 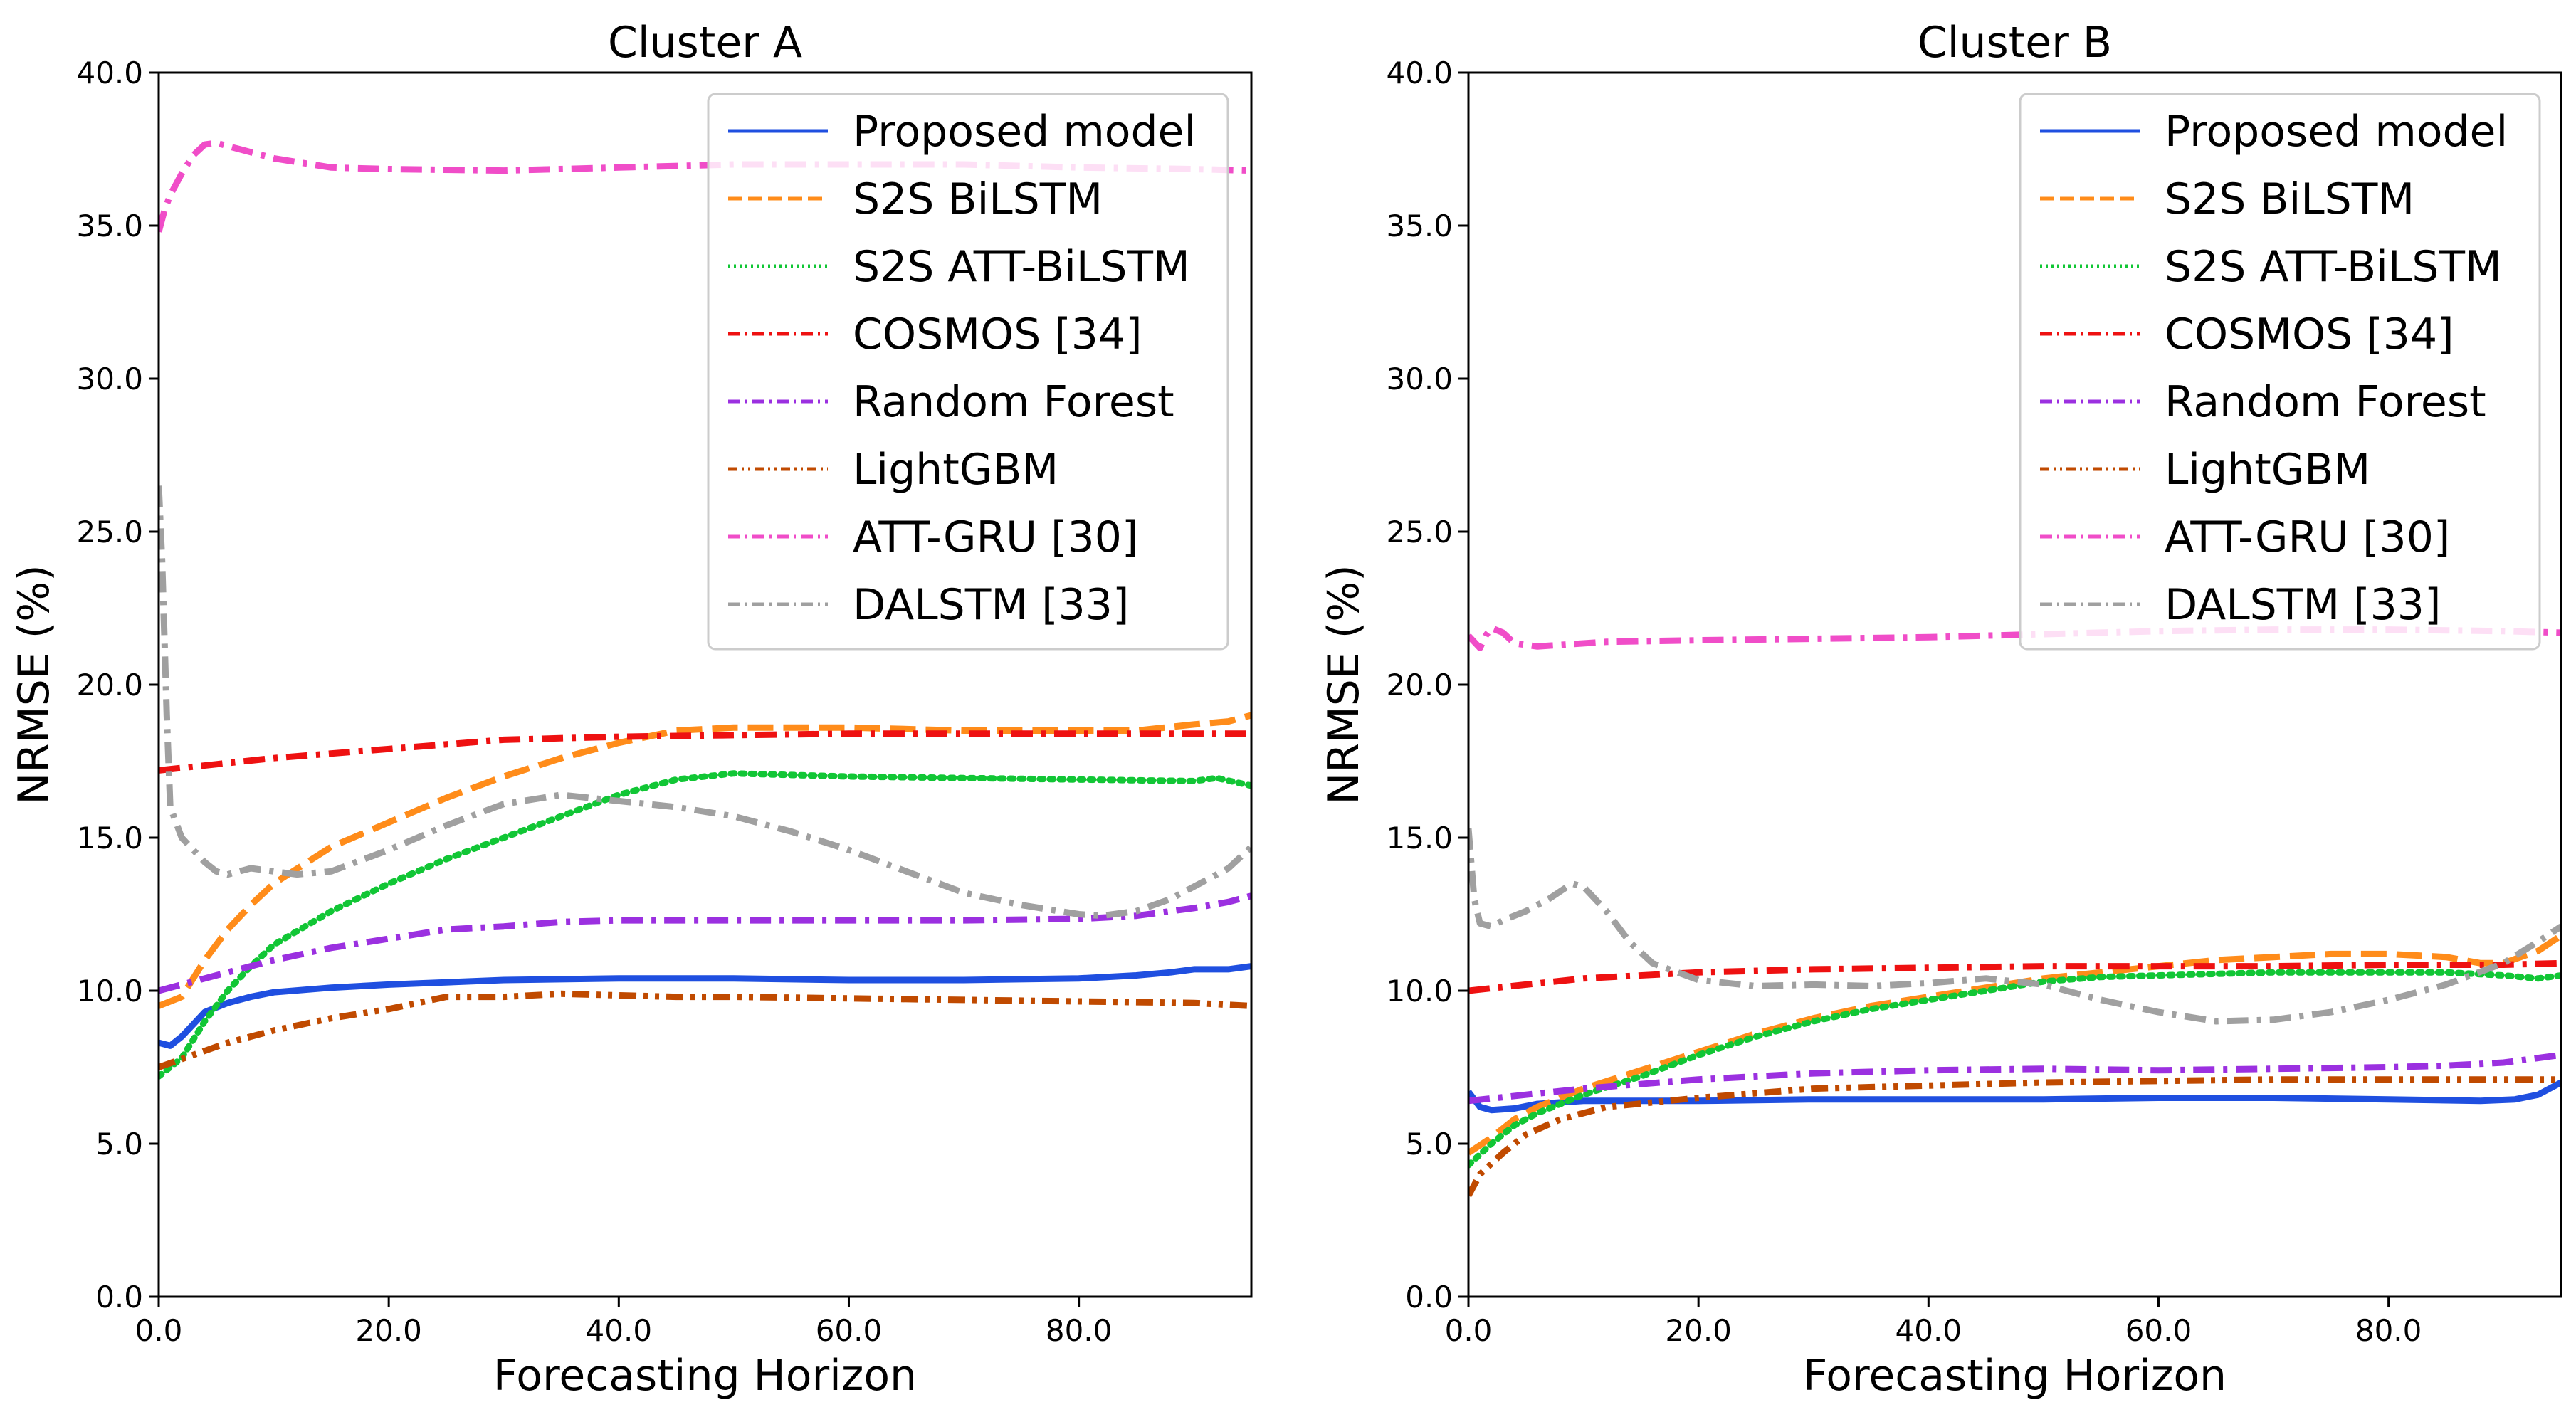 What do you see at coordinates (705, 43) in the screenshot?
I see `chart-title: Cluster A` at bounding box center [705, 43].